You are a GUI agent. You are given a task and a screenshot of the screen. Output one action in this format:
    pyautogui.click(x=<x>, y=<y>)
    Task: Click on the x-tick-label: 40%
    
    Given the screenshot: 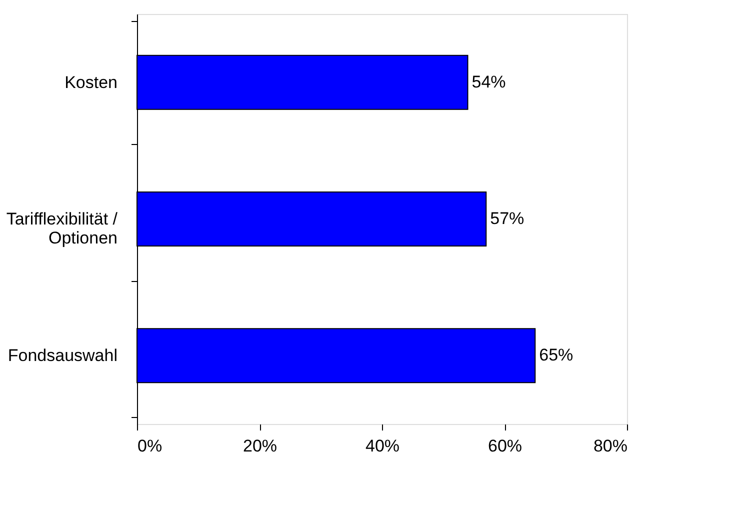 What is the action you would take?
    pyautogui.click(x=382, y=446)
    